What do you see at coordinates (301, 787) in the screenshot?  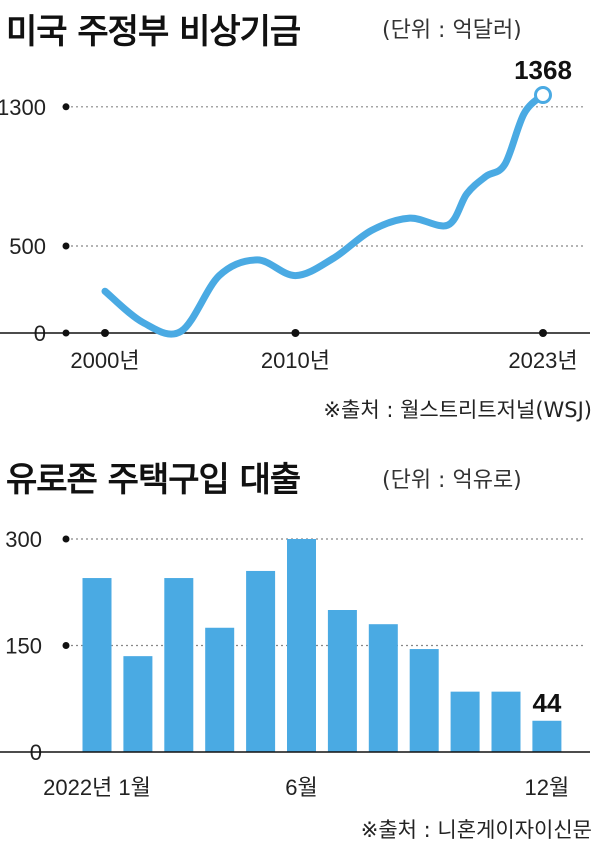 I see `x-tick-label: 6월` at bounding box center [301, 787].